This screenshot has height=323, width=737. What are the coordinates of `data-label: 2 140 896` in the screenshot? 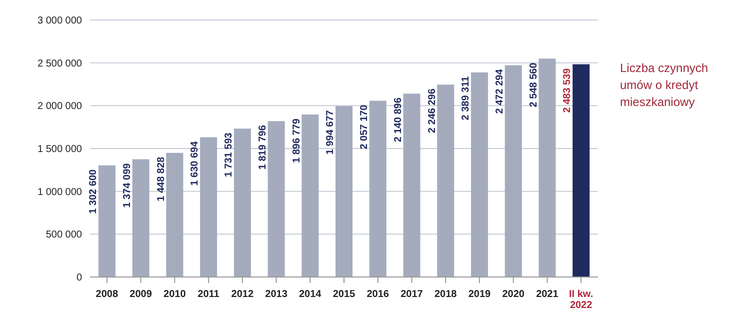 It's located at (398, 119).